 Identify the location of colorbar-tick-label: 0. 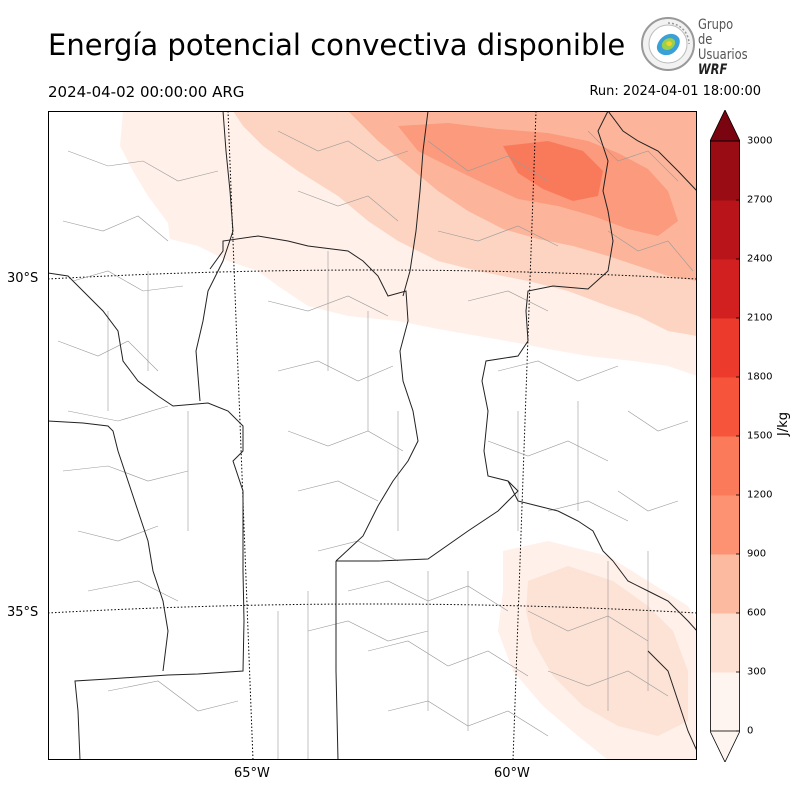
(750, 731).